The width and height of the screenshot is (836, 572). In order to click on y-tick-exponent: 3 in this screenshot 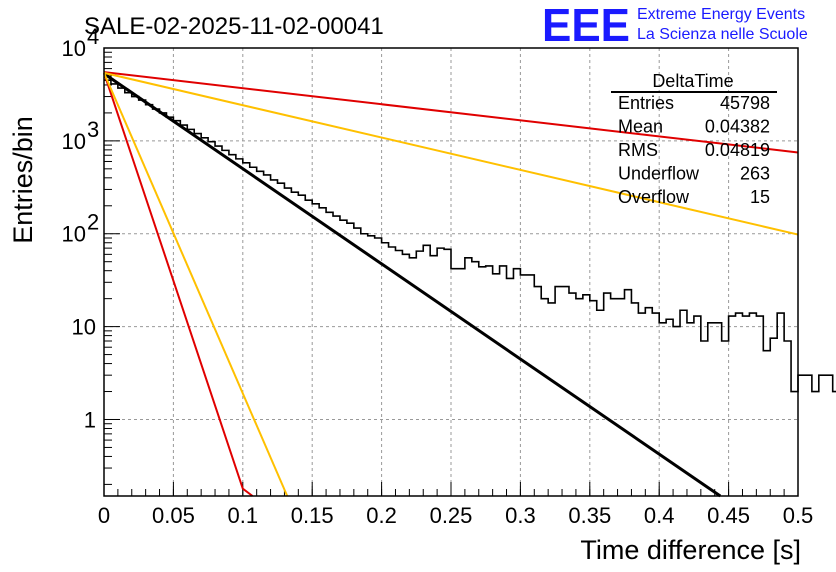, I will do `click(93, 129)`.